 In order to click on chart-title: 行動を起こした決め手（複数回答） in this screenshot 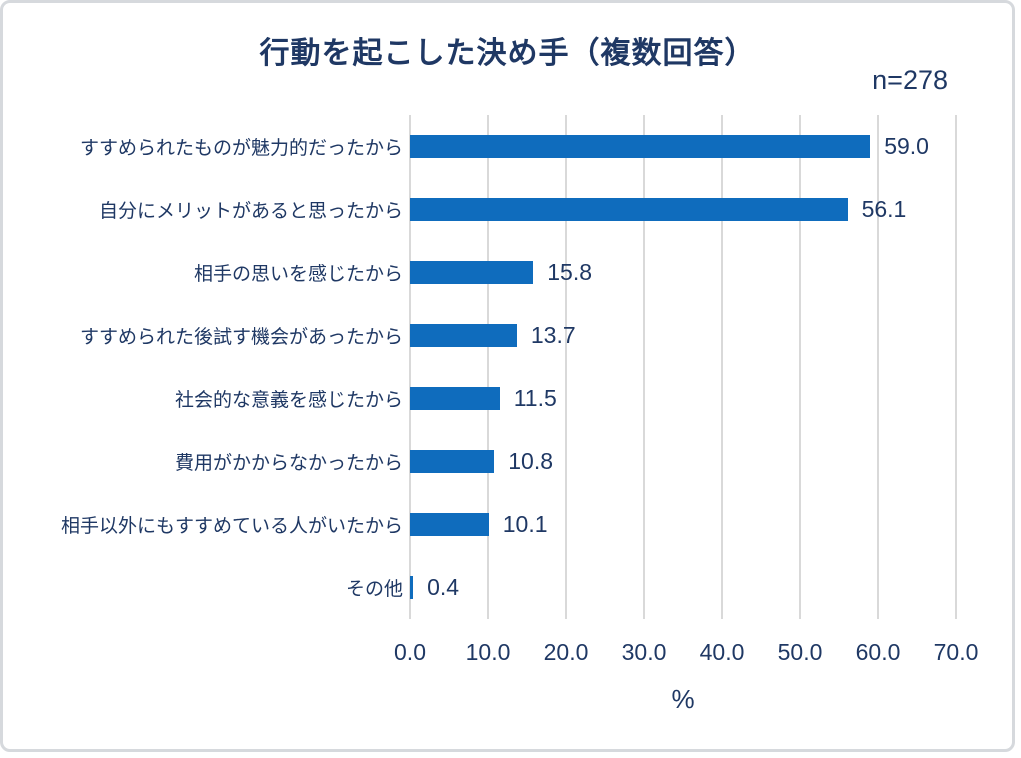, I will do `click(507, 53)`.